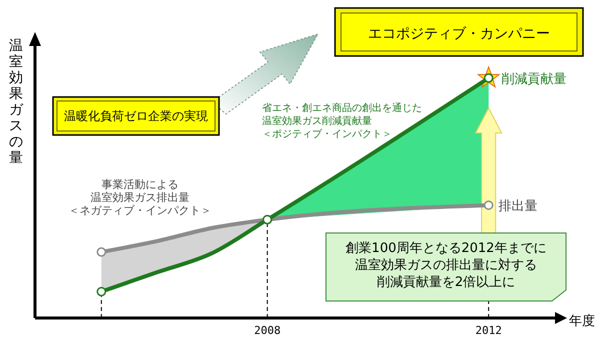 This screenshot has width=602, height=344. What do you see at coordinates (582, 321) in the screenshot?
I see `x-axis-title: 年度` at bounding box center [582, 321].